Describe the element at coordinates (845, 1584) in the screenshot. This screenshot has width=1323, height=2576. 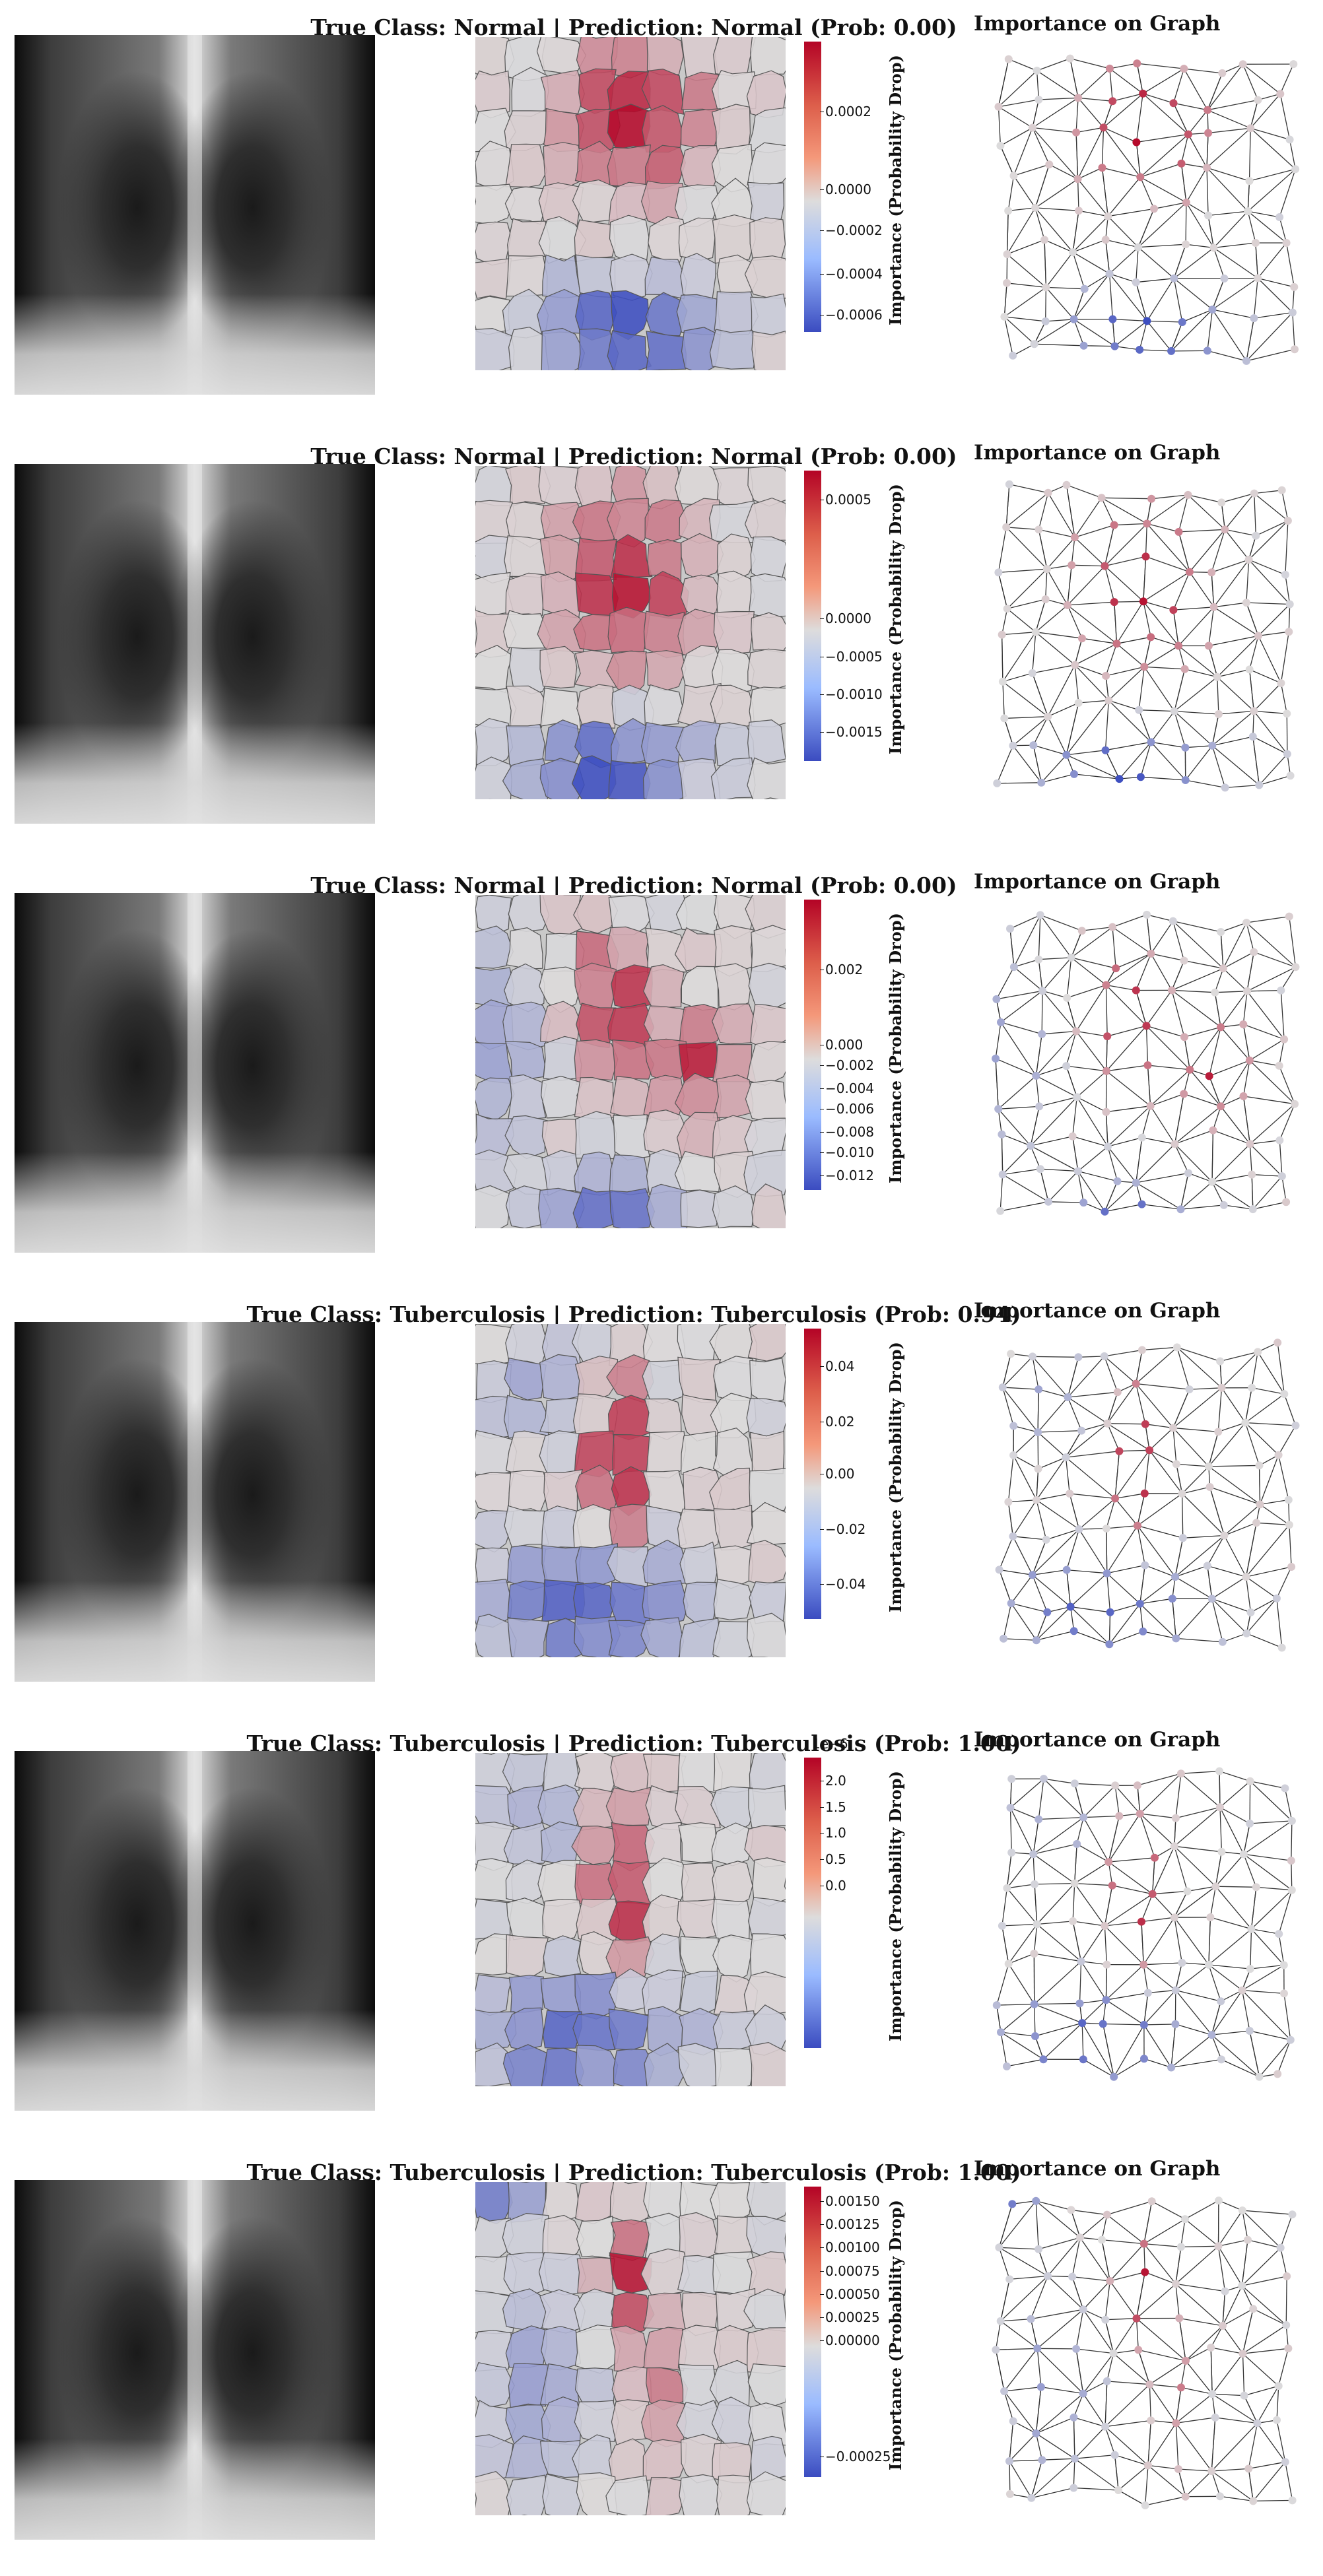
I see `colorbar-tick-label: −0.04` at that location.